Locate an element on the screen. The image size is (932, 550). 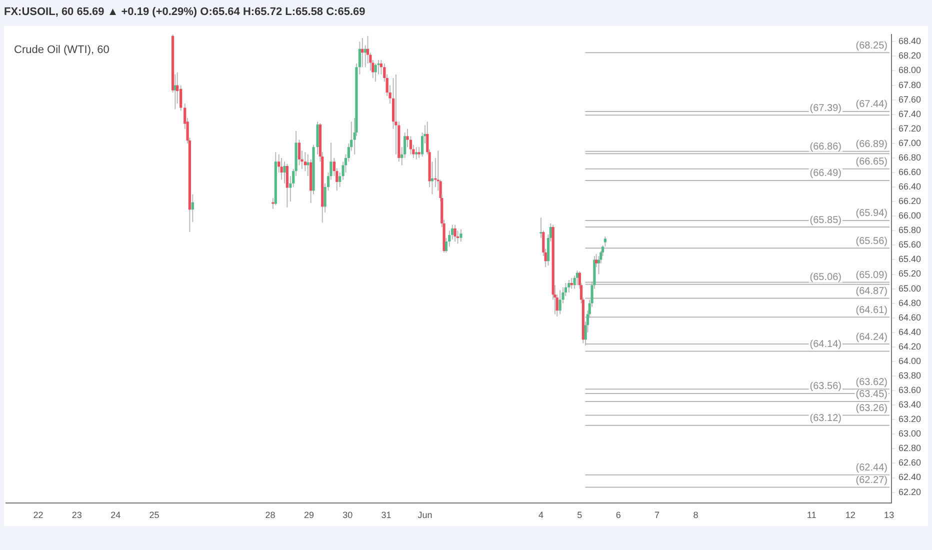
x-tick-label: Jun is located at coordinates (425, 515).